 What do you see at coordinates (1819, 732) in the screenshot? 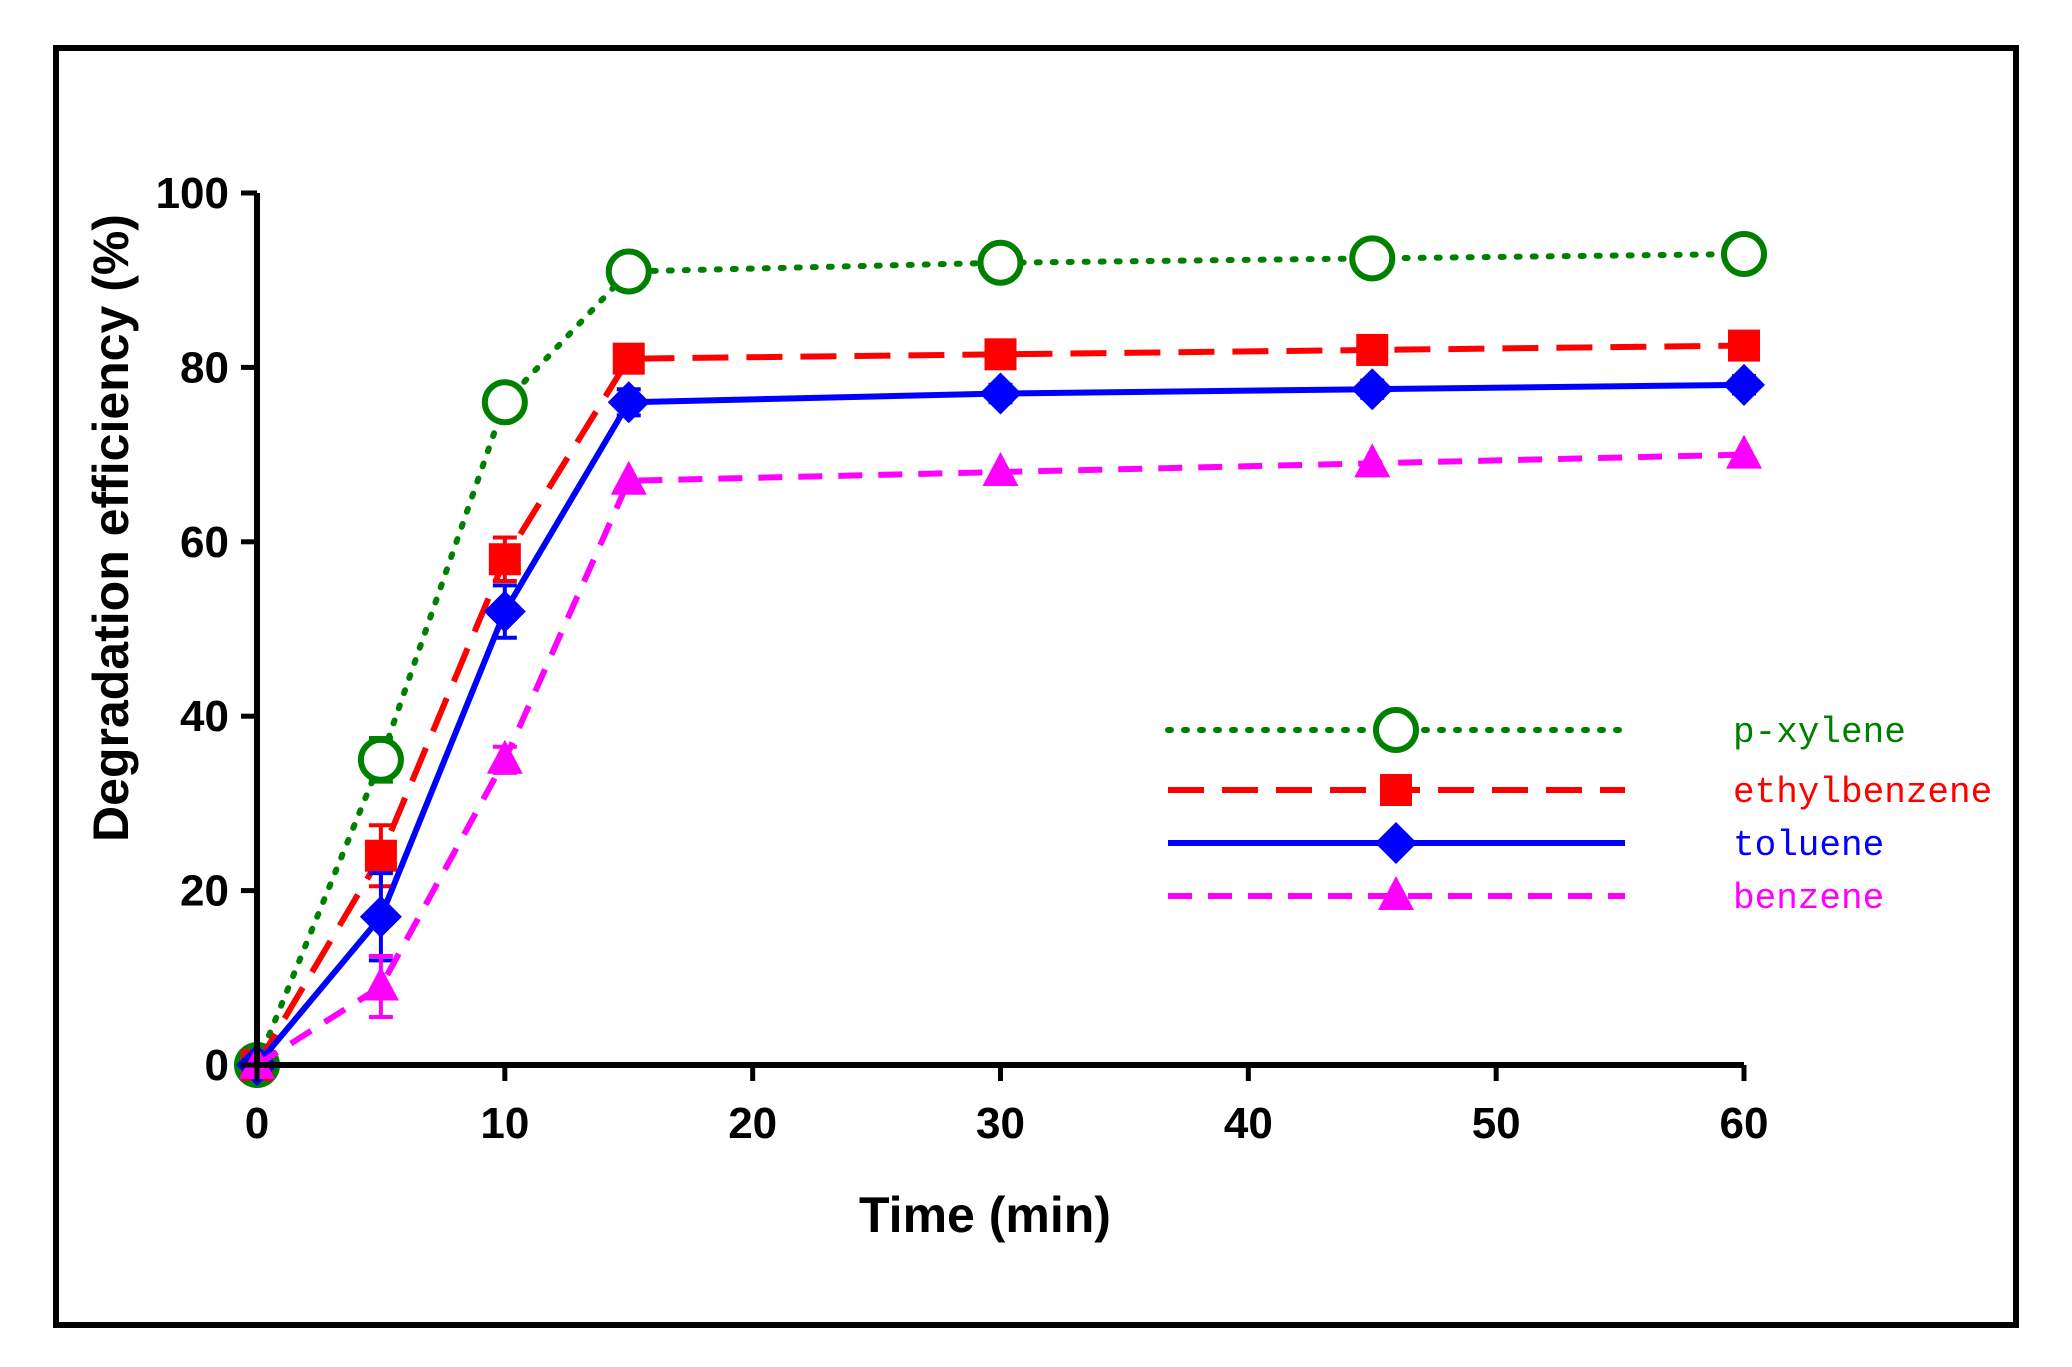
I see `legend-label: p-xylene` at bounding box center [1819, 732].